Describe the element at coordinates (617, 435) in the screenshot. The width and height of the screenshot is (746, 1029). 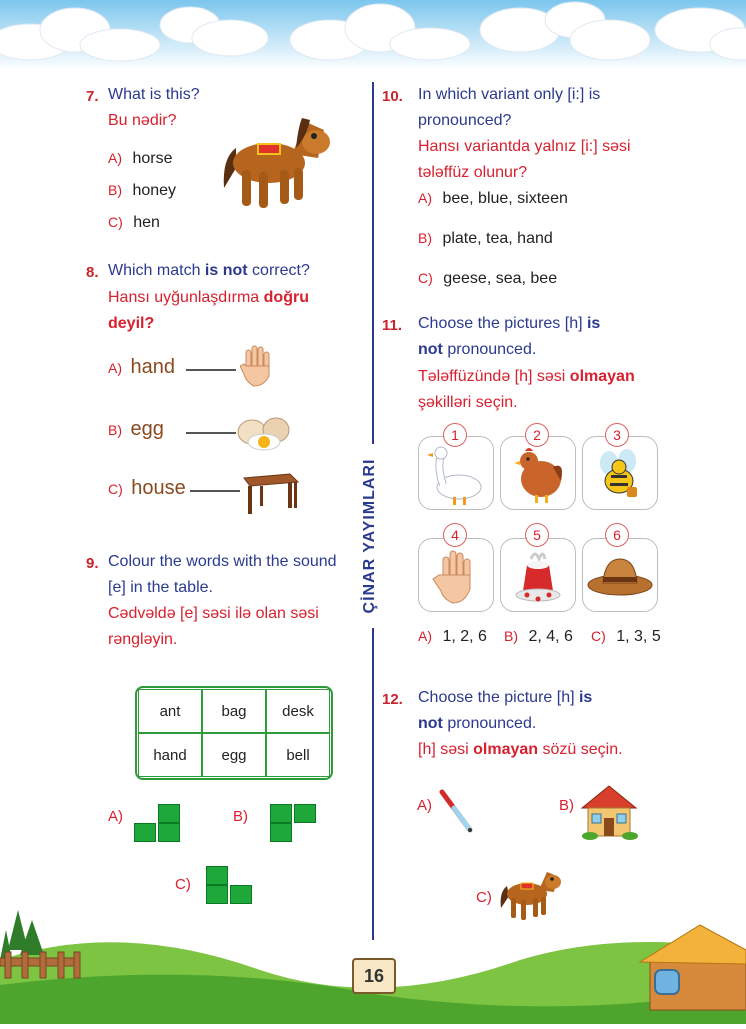
I see `q11-picture-number: 3` at that location.